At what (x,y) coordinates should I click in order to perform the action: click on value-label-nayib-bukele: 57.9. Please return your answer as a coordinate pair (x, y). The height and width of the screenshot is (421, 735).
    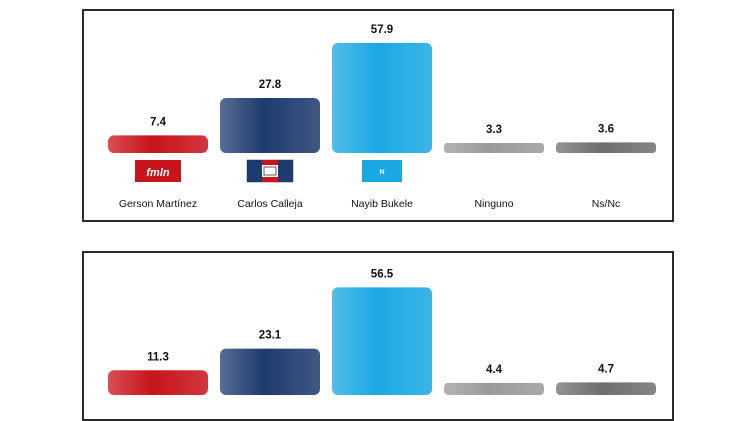
    Looking at the image, I should click on (382, 30).